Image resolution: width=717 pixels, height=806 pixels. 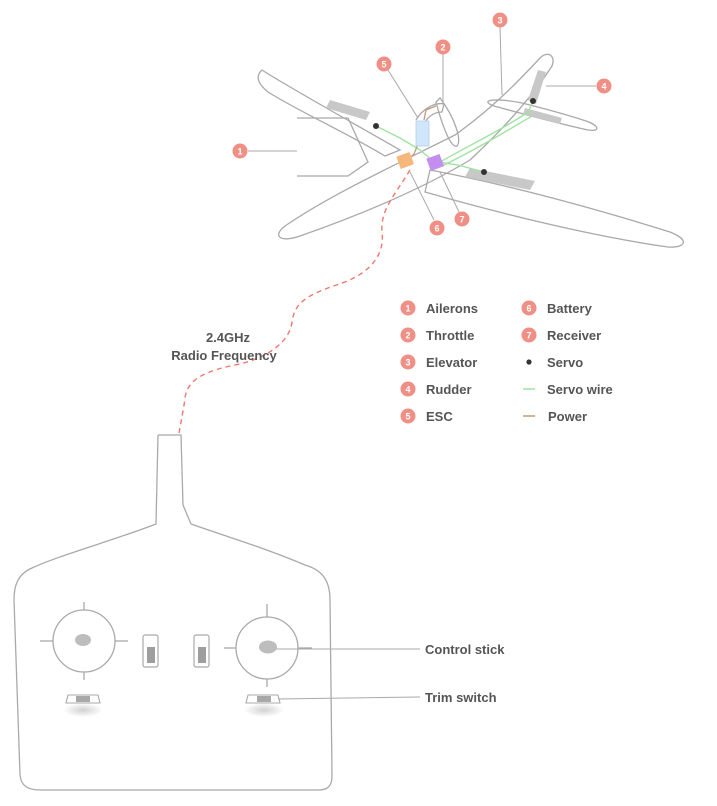 I want to click on right-gimbal, so click(x=268, y=645).